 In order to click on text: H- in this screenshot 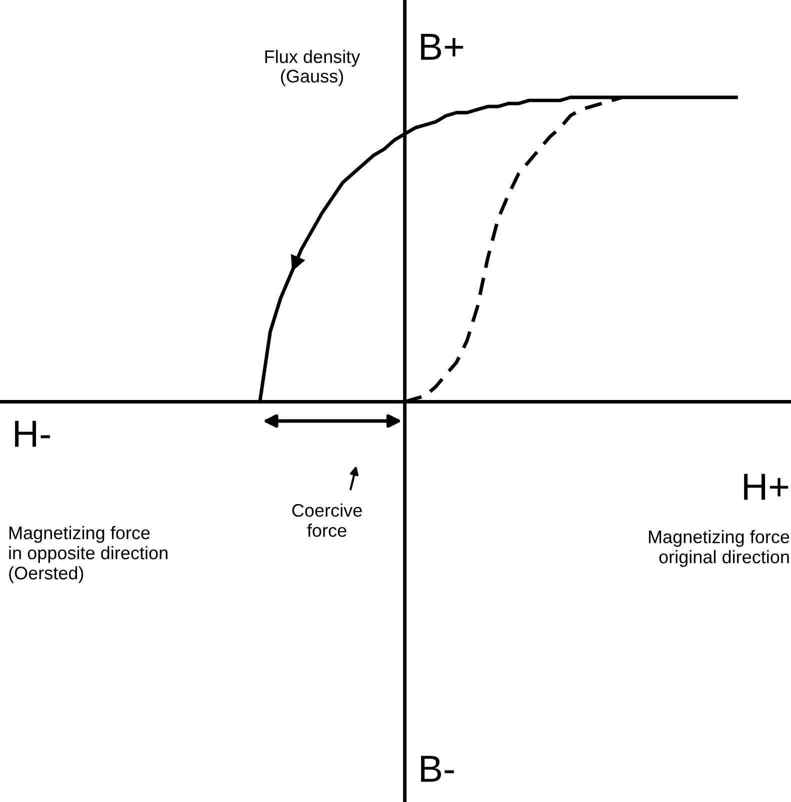, I will do `click(32, 433)`.